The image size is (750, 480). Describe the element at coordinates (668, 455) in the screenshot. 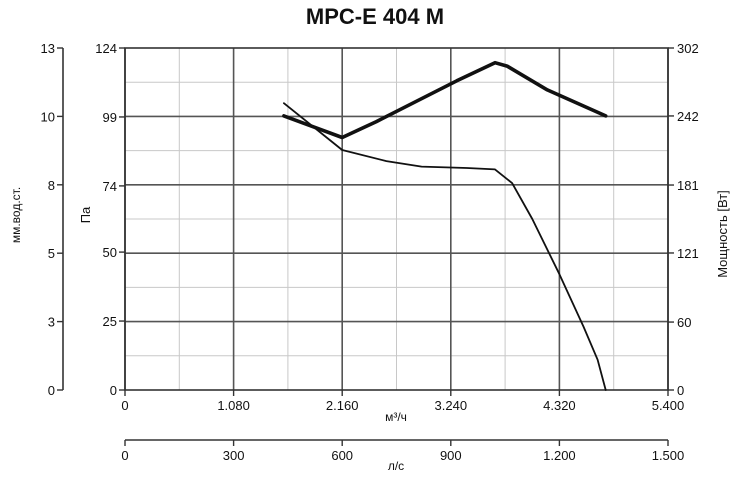

I see `x-secondary-tick-label: 1.500` at that location.